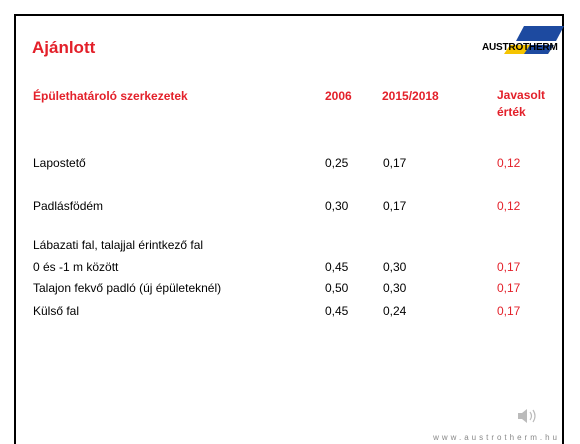 The width and height of the screenshot is (580, 444). What do you see at coordinates (59, 163) in the screenshot?
I see `row-label: Lapostető` at bounding box center [59, 163].